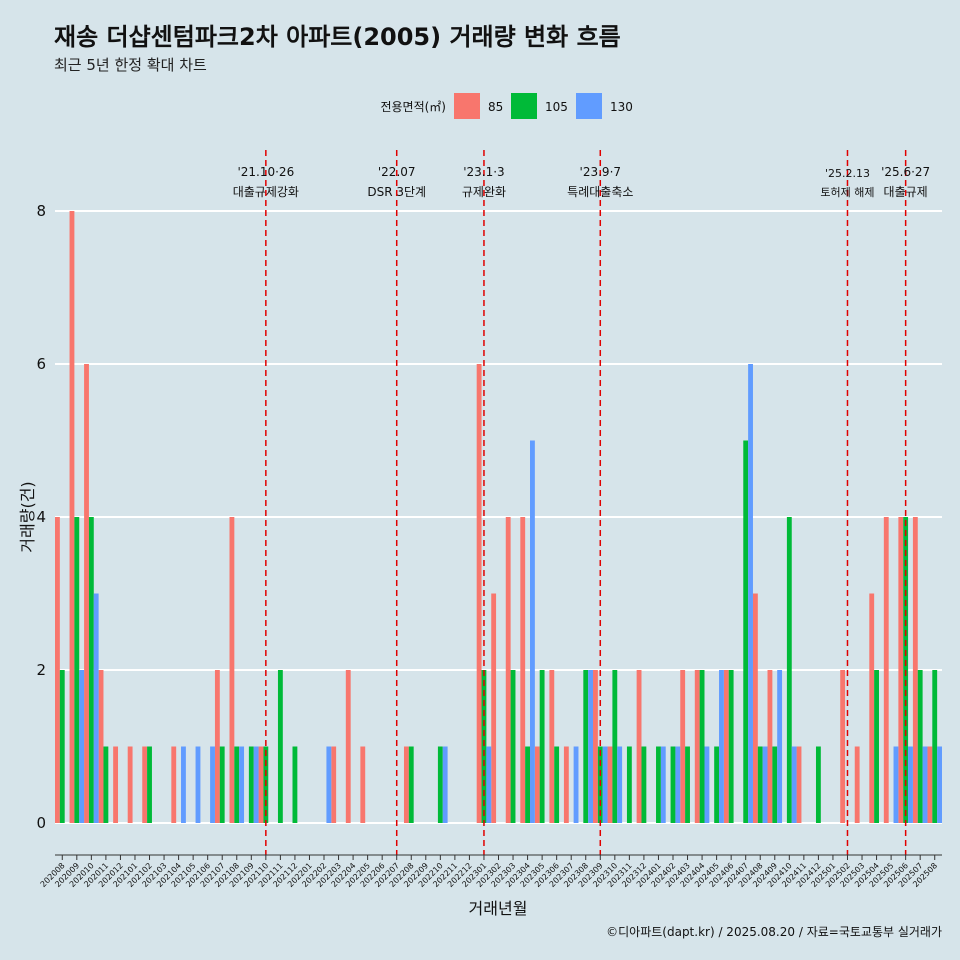 This screenshot has height=960, width=960. I want to click on legend-label-105: 105, so click(556, 107).